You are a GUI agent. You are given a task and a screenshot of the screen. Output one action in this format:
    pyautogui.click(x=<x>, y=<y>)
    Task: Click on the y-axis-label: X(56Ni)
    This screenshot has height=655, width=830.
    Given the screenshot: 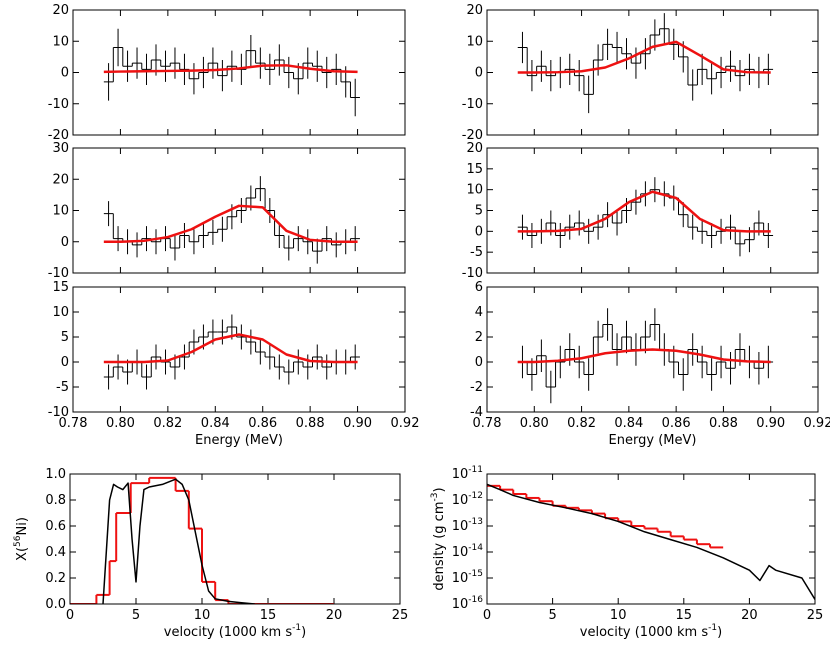 What is the action you would take?
    pyautogui.click(x=21, y=539)
    